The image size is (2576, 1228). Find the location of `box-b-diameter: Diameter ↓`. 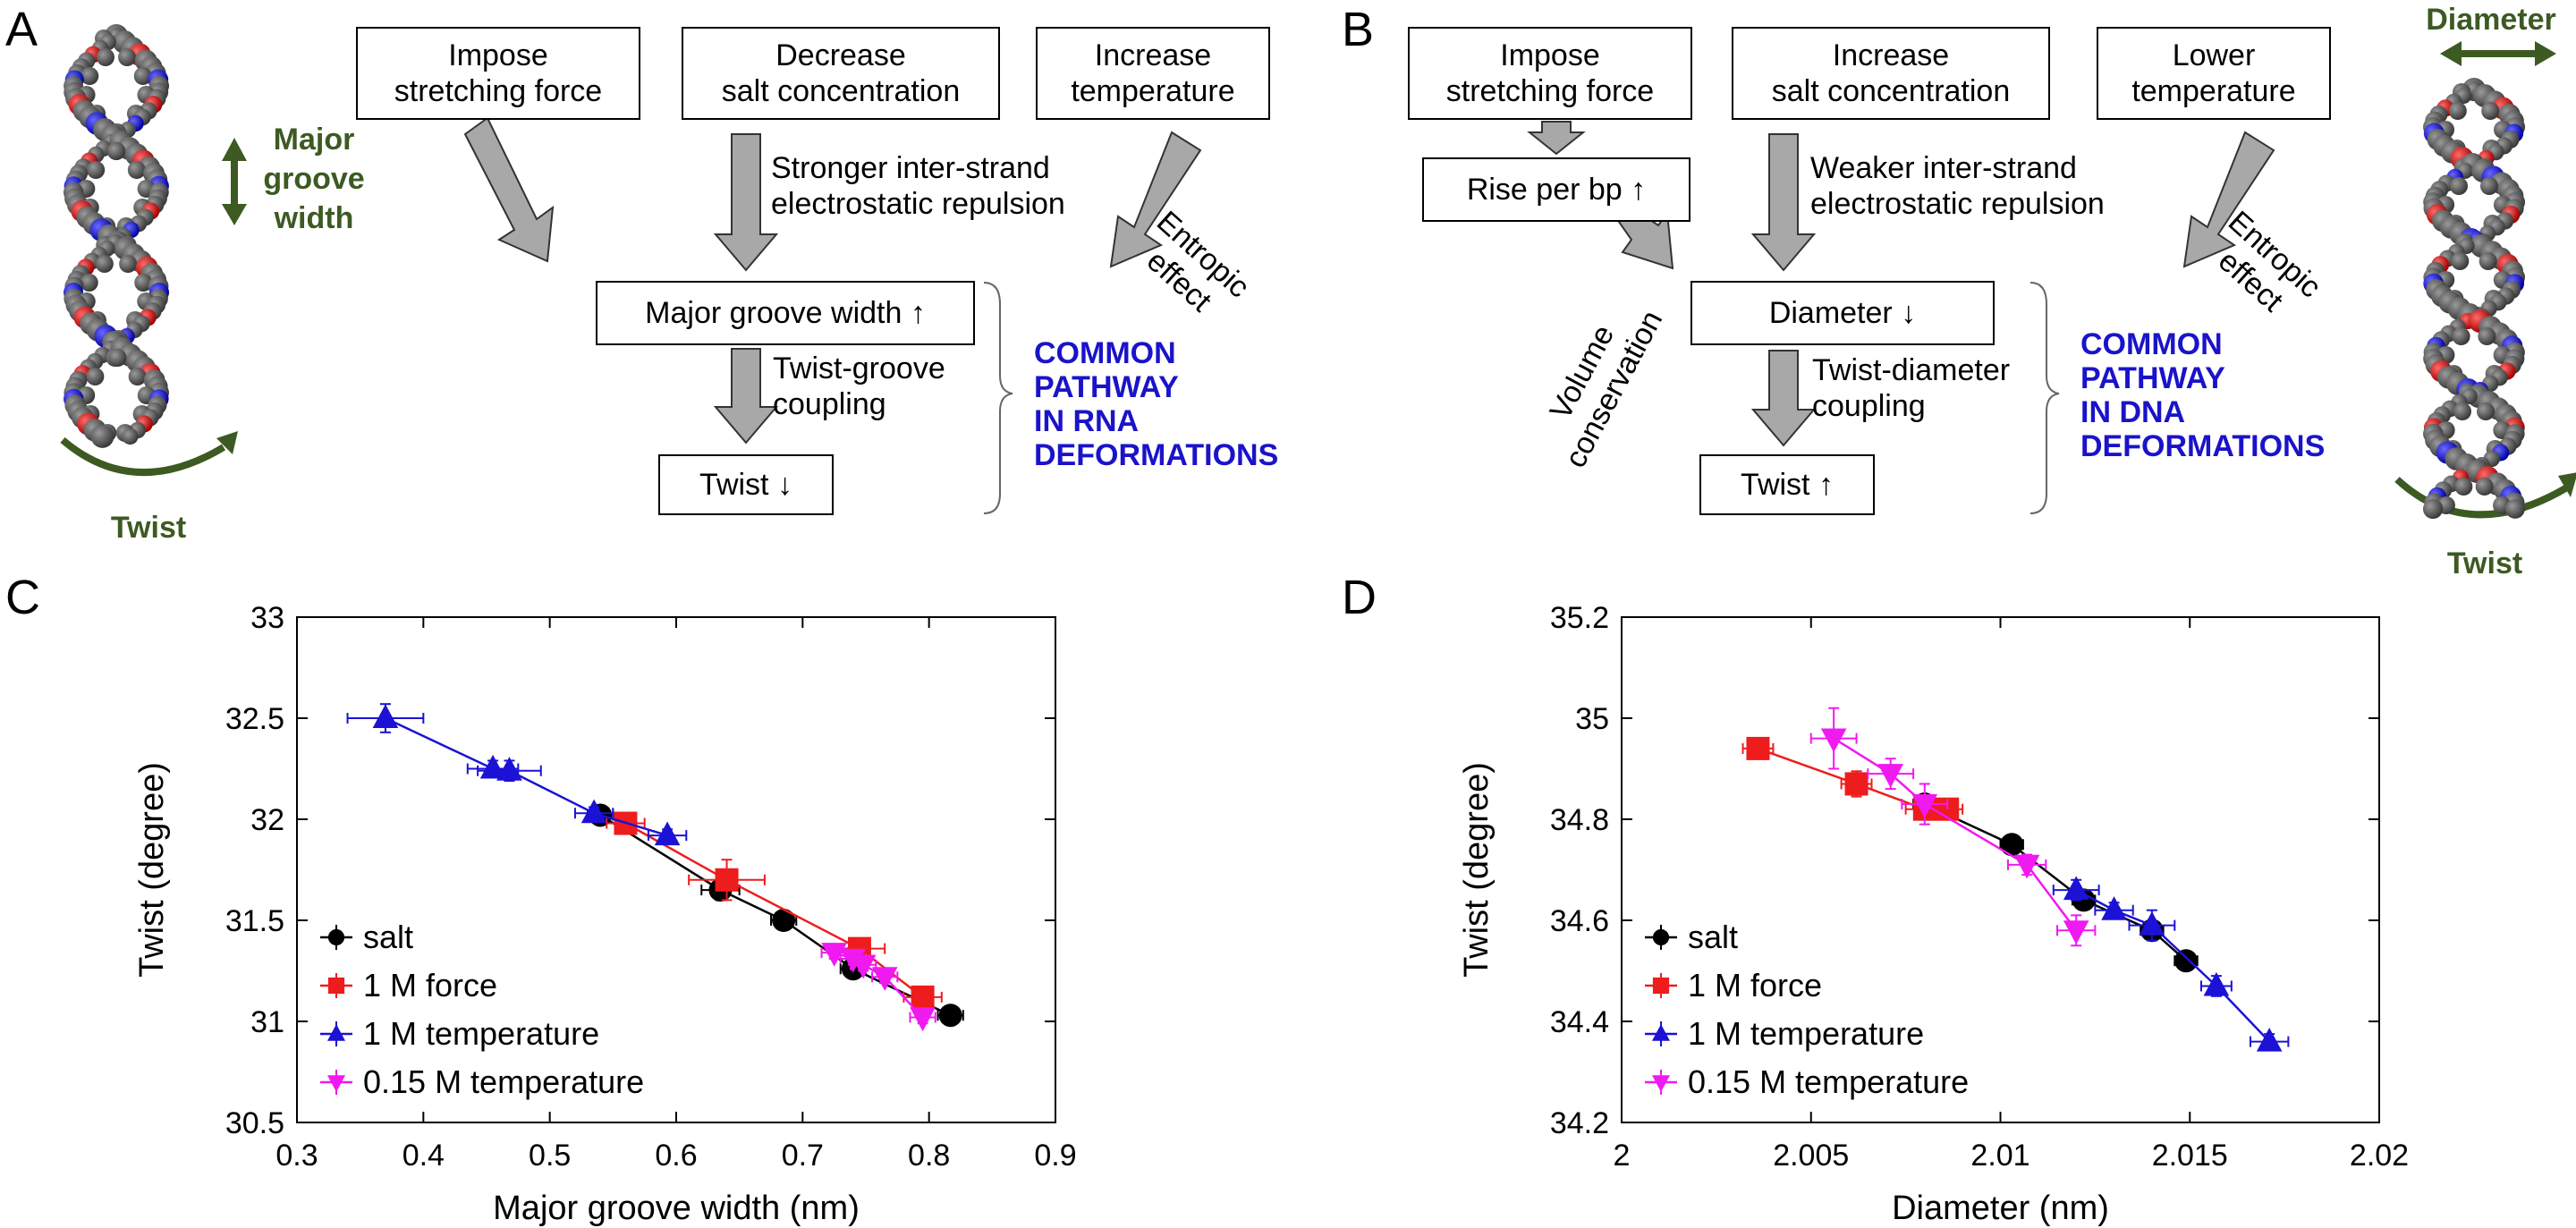

box-b-diameter: Diameter ↓ is located at coordinates (1842, 313).